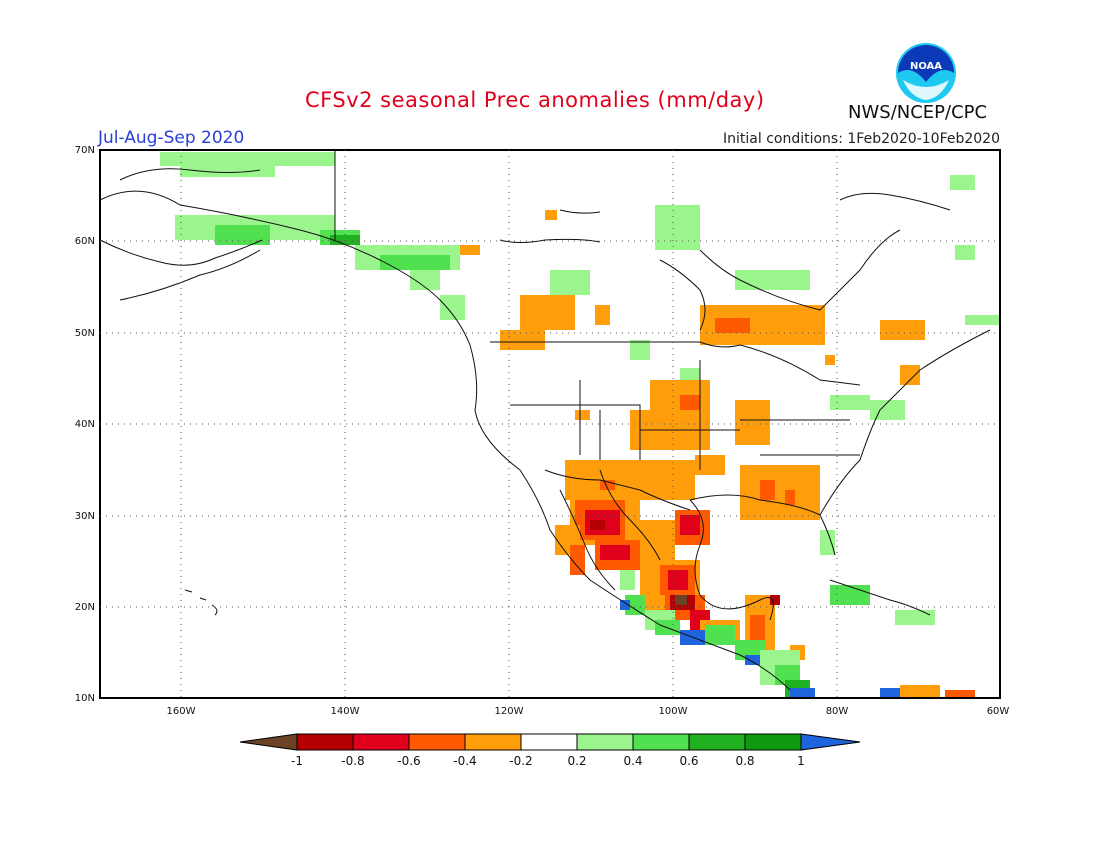 The width and height of the screenshot is (1100, 850). I want to click on colorbar-label: -0.8, so click(352, 761).